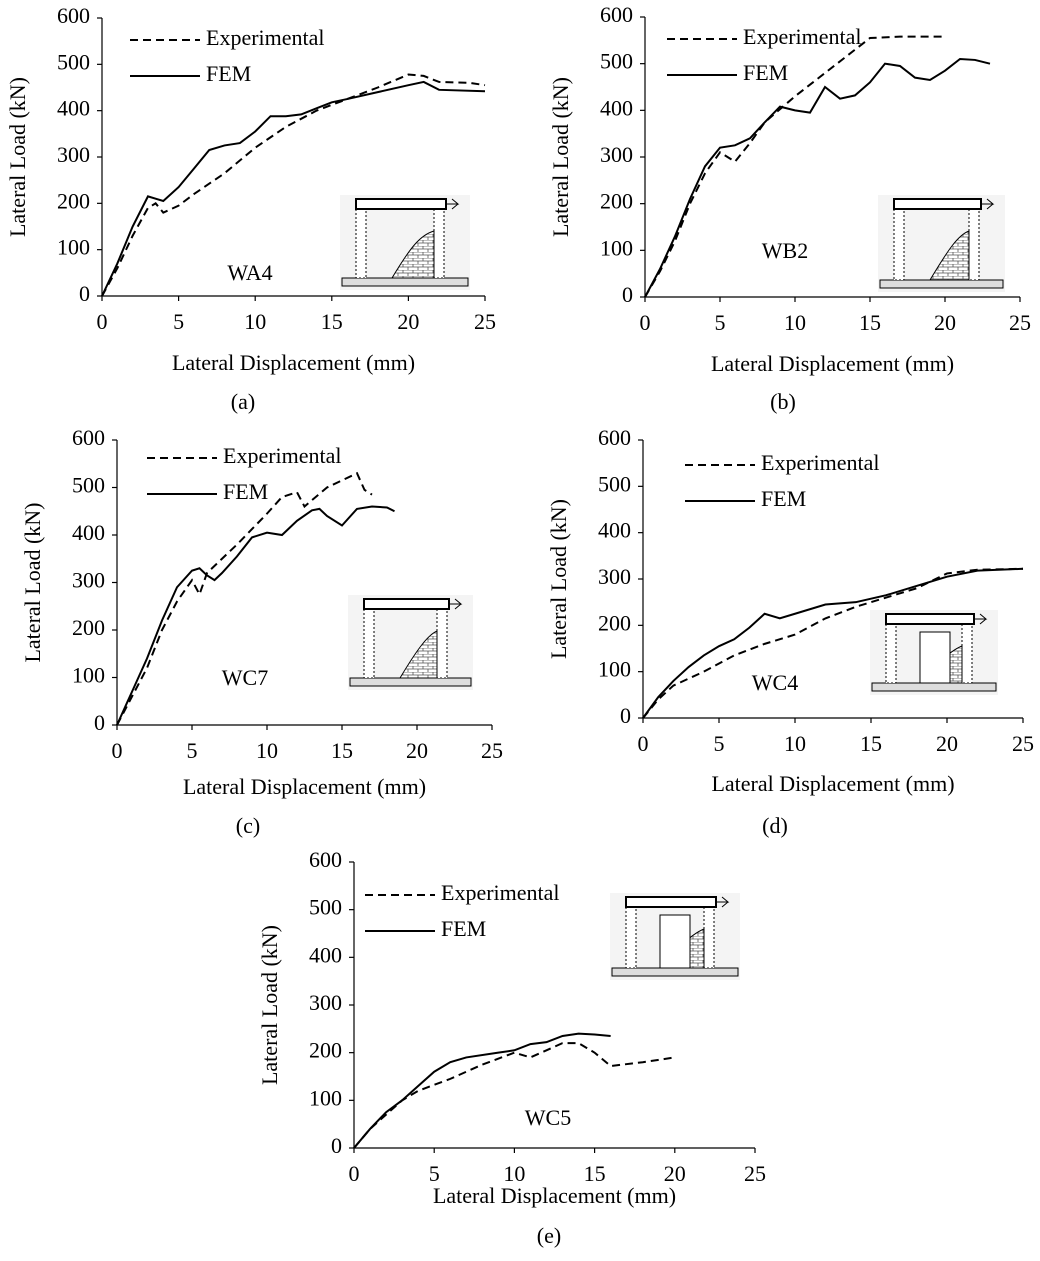  What do you see at coordinates (548, 1117) in the screenshot?
I see `panel-label: WC5` at bounding box center [548, 1117].